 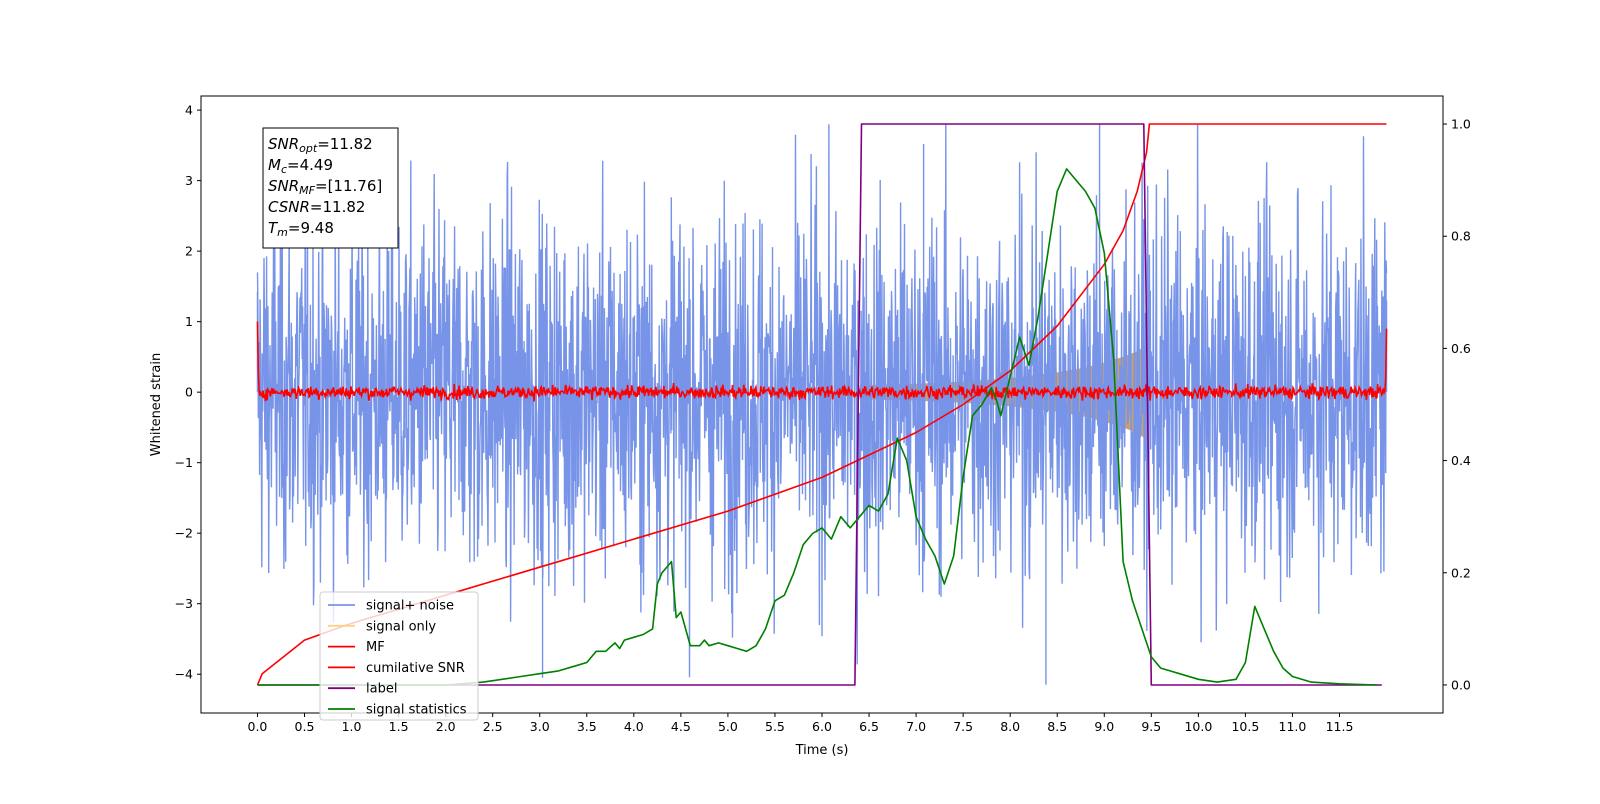 I want to click on legend-label: signal statistics, so click(x=416, y=710).